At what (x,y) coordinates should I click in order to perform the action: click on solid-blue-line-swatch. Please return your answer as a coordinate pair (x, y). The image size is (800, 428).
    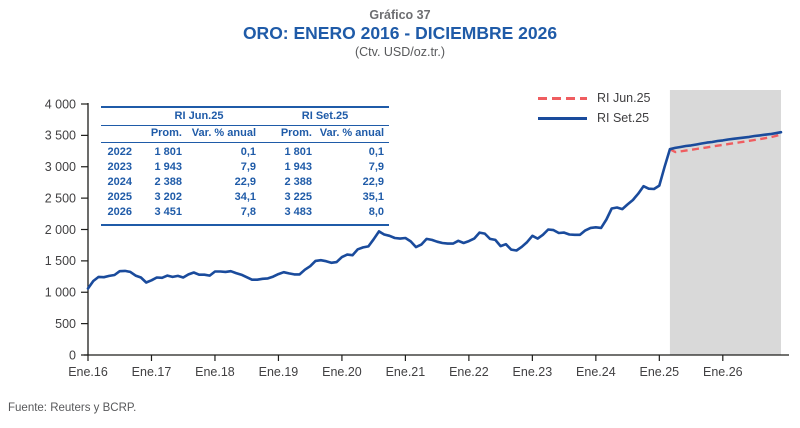
    Looking at the image, I should click on (562, 118).